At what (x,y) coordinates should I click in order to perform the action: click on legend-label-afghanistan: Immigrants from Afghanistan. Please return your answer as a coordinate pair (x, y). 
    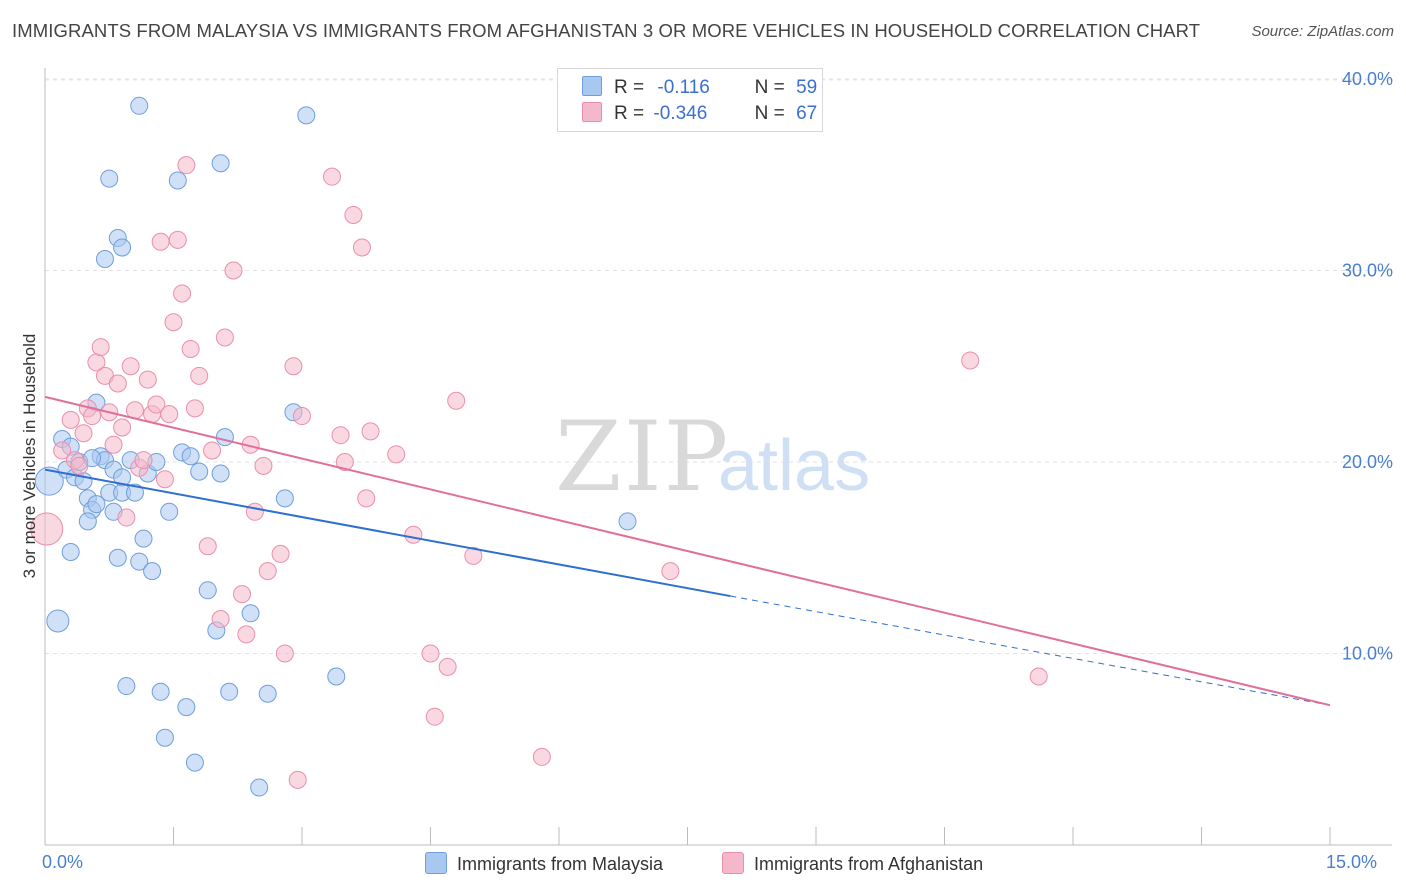
    Looking at the image, I should click on (869, 864).